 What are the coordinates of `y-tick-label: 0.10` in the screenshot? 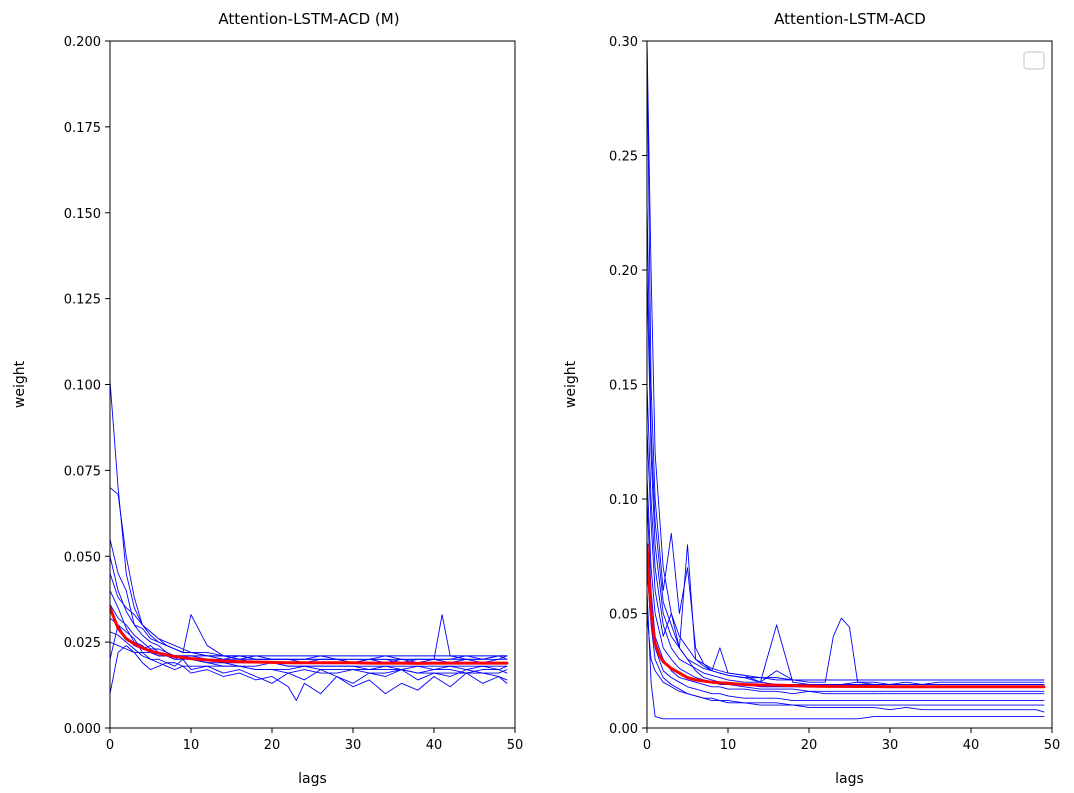 It's located at (623, 500).